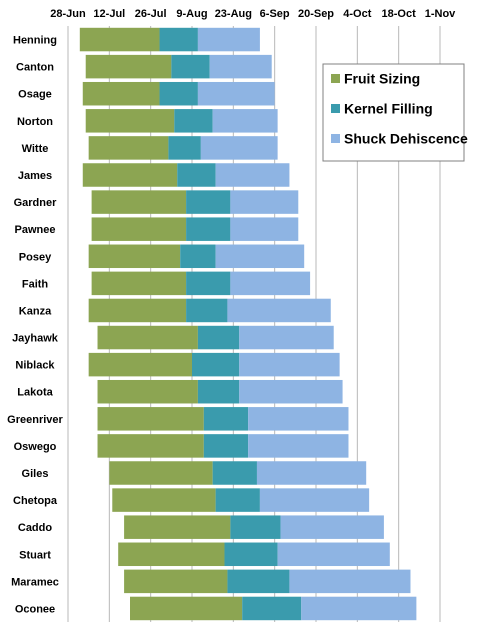 This screenshot has width=480, height=640. What do you see at coordinates (35, 95) in the screenshot?
I see `category-label: Osage` at bounding box center [35, 95].